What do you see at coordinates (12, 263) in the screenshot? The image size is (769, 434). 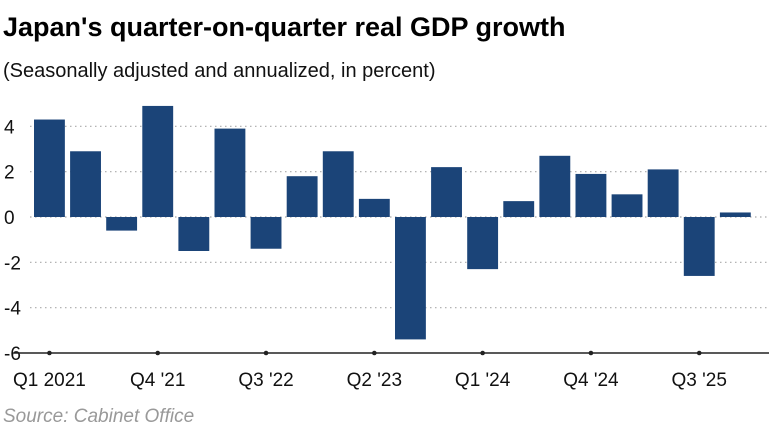 I see `y-tick-label: -2` at bounding box center [12, 263].